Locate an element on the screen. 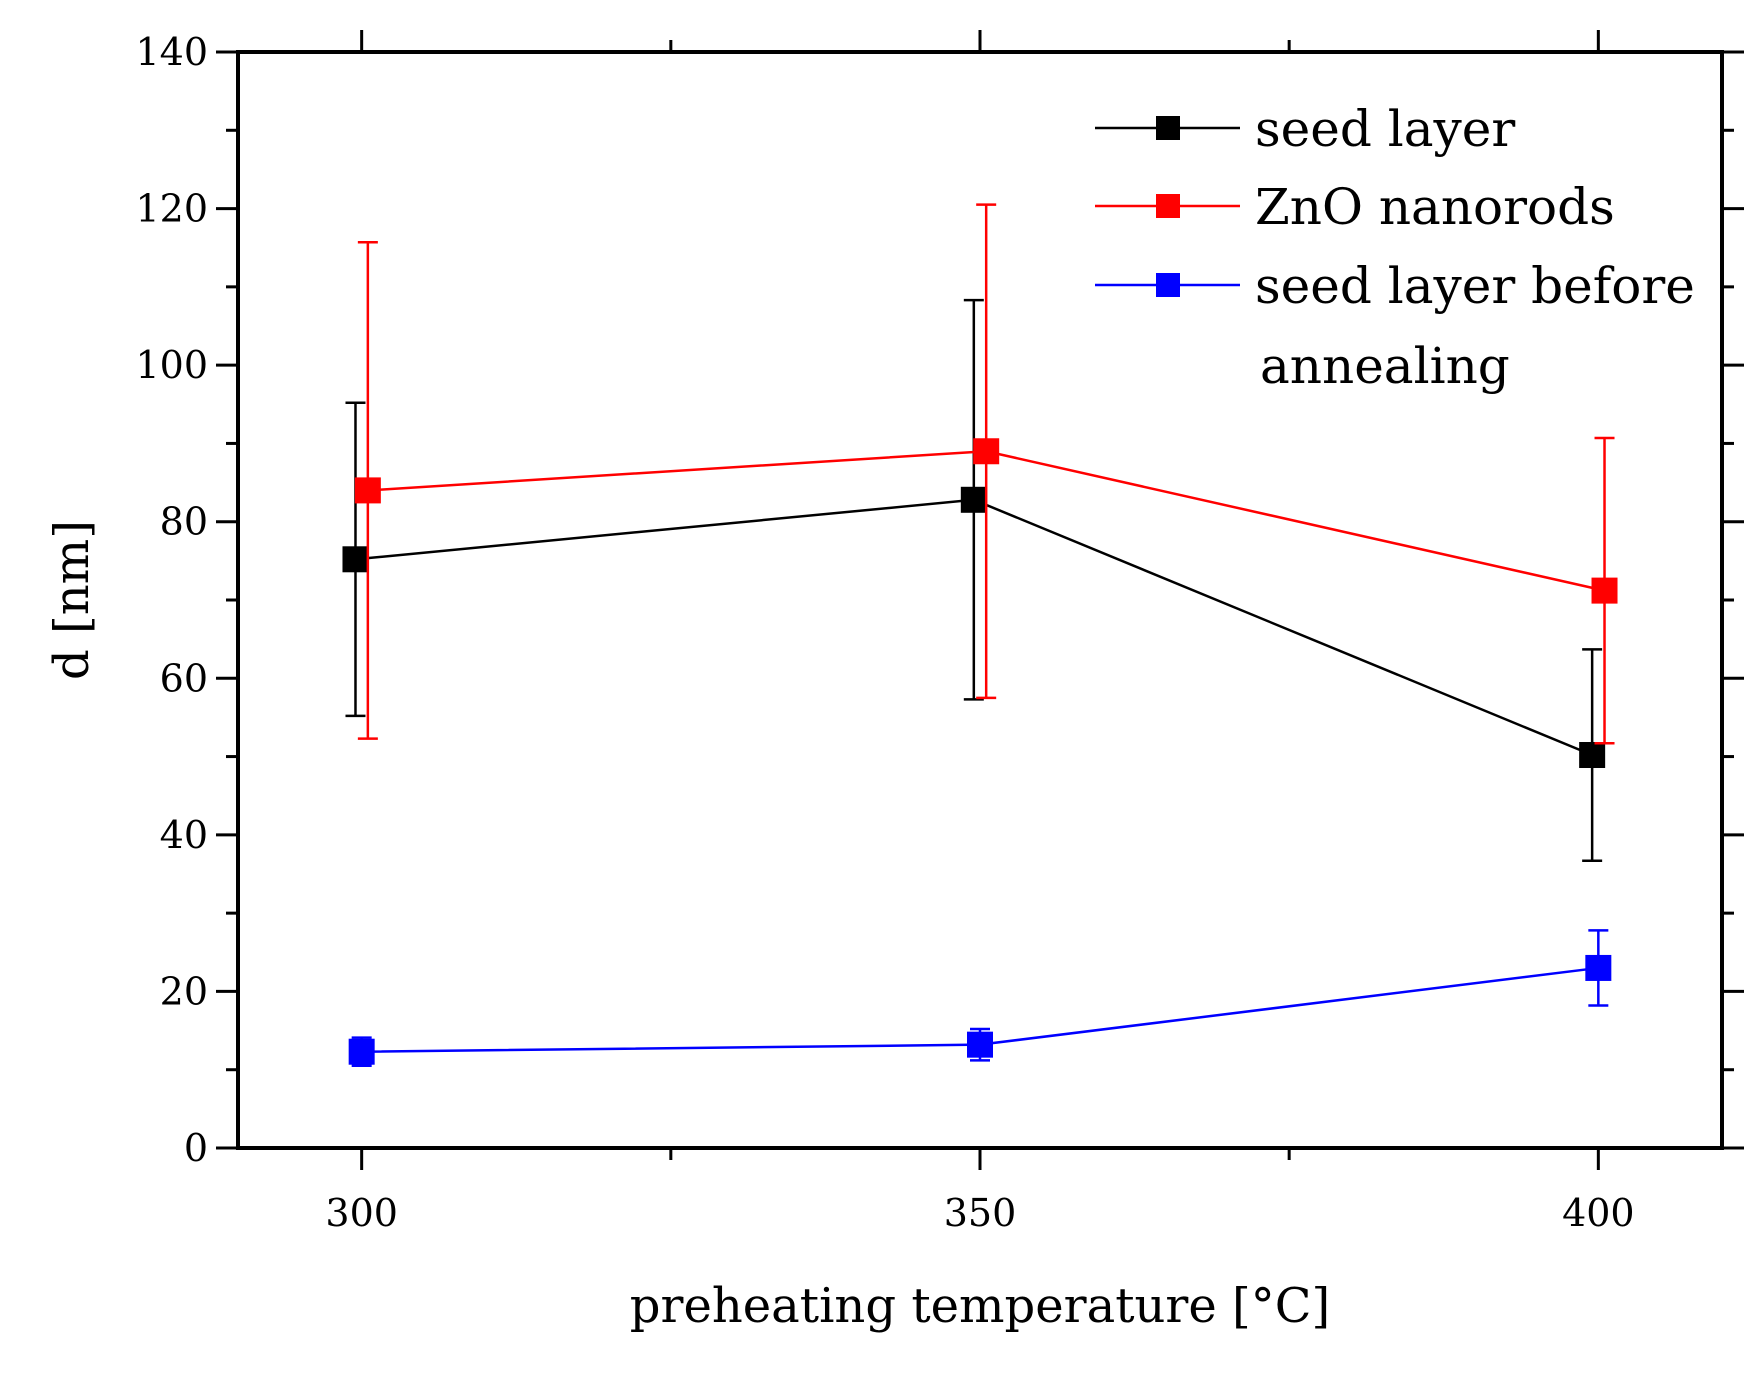 The width and height of the screenshot is (1754, 1376). legend-marker-zno-nanorods is located at coordinates (1168, 206).